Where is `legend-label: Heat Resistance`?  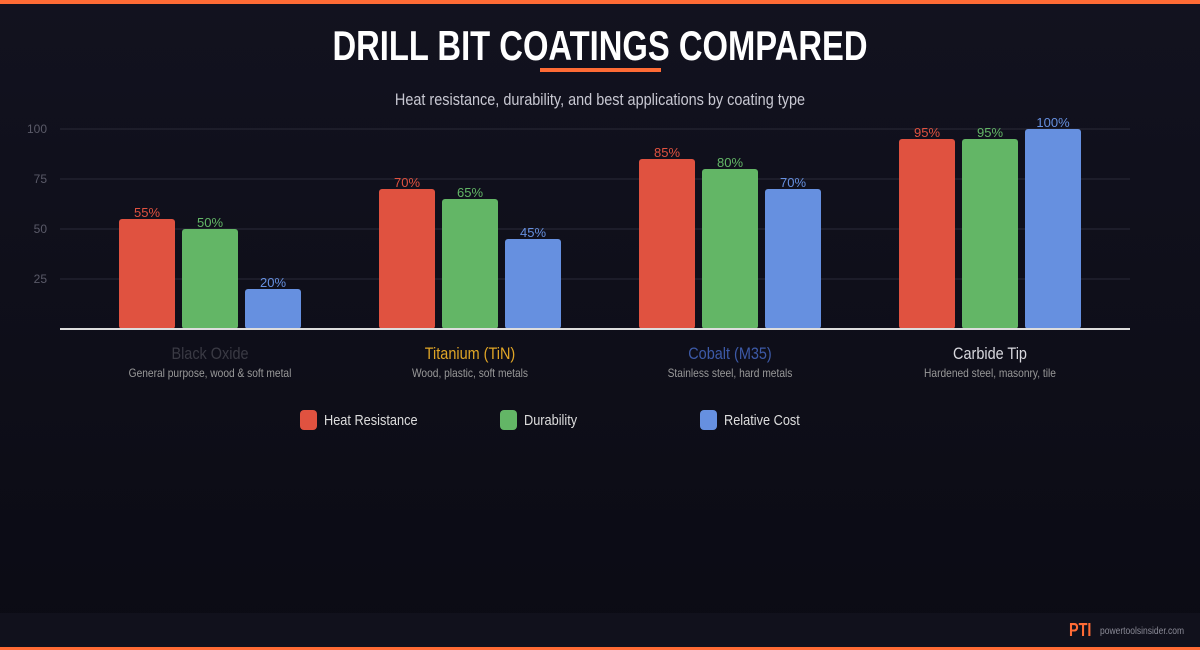
legend-label: Heat Resistance is located at coordinates (371, 420).